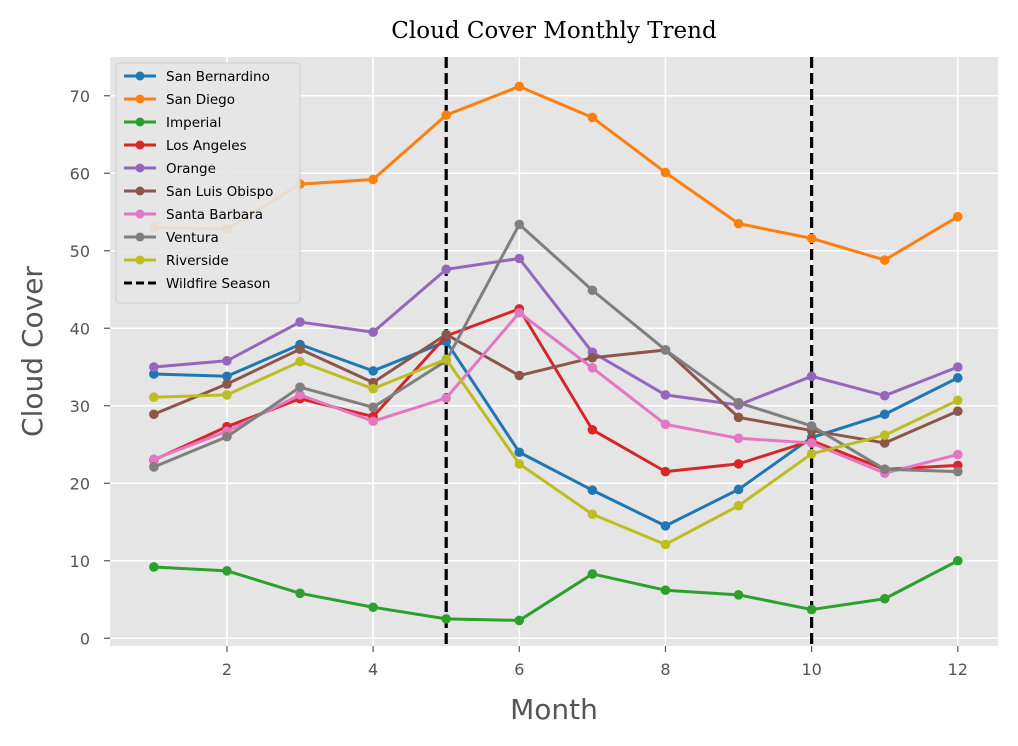 This screenshot has height=746, width=1018. Describe the element at coordinates (665, 669) in the screenshot. I see `x-tick-label: 8` at that location.